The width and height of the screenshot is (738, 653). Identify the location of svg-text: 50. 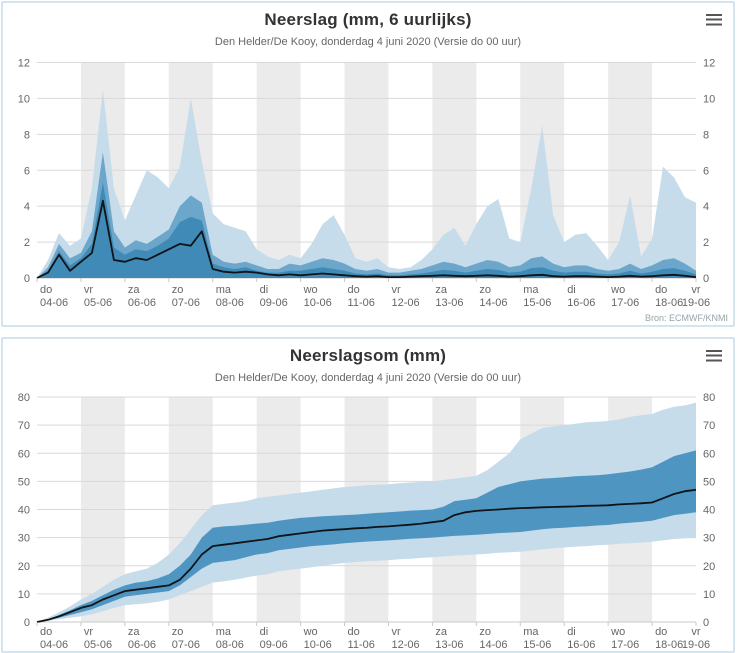
(24, 482).